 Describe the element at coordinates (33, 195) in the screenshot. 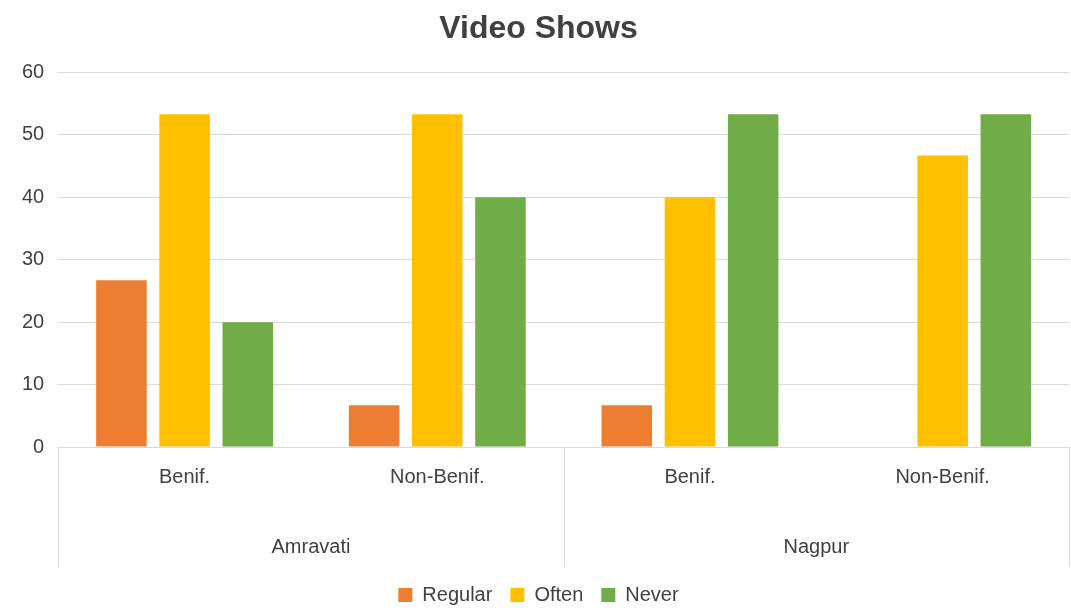

I see `y-tick-label: 40` at that location.